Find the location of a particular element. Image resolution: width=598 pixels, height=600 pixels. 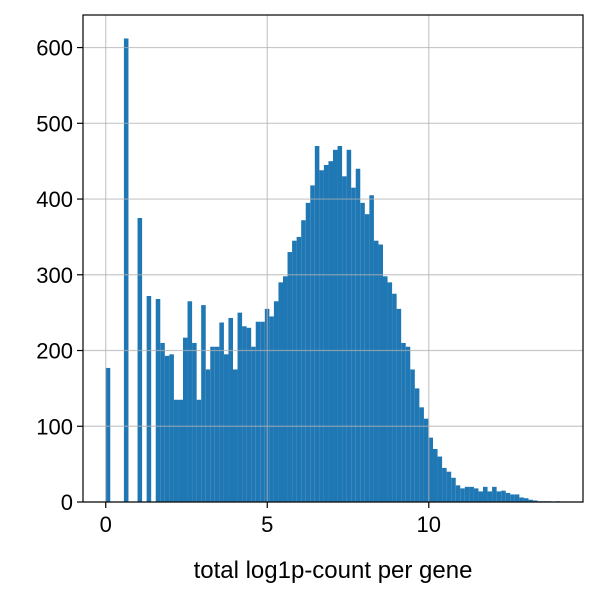

x-tick-label: 10 is located at coordinates (429, 524).